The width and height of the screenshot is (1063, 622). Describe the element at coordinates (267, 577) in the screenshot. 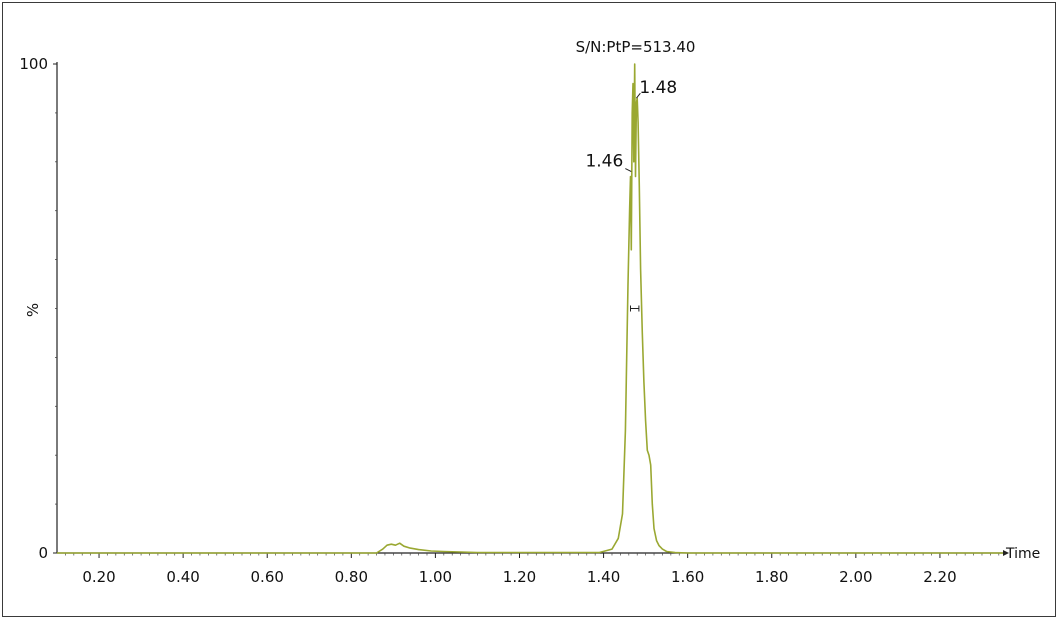

I see `x-tick-label: 0.60` at that location.